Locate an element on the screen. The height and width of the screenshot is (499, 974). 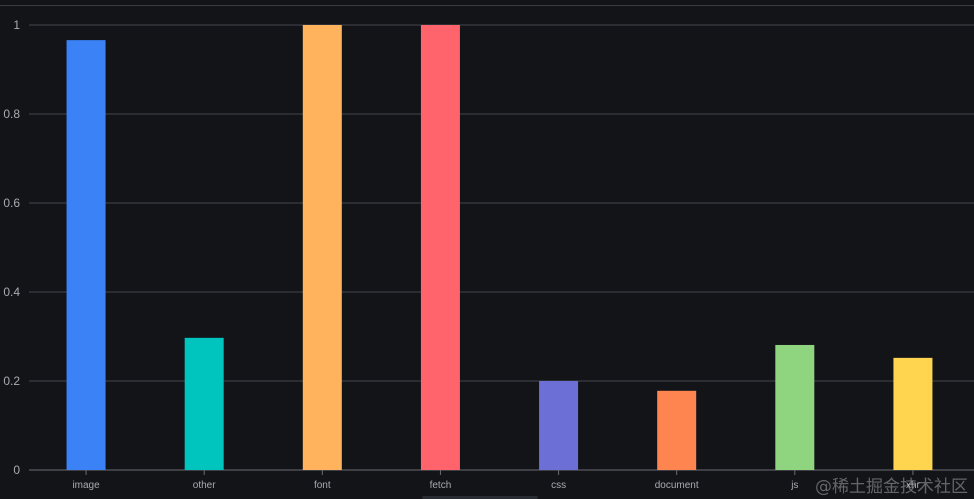
bar-other is located at coordinates (204, 403).